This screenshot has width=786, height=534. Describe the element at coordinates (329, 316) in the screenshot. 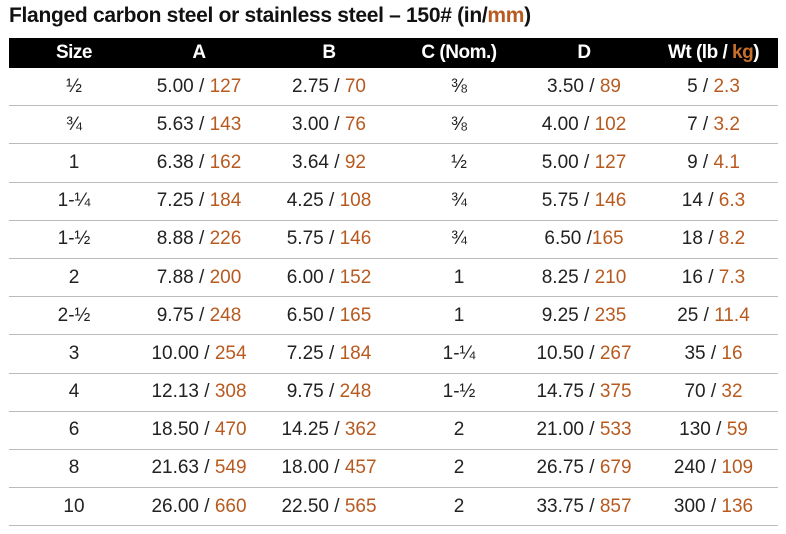

I see `table-cell: 6.50 / 165` at that location.